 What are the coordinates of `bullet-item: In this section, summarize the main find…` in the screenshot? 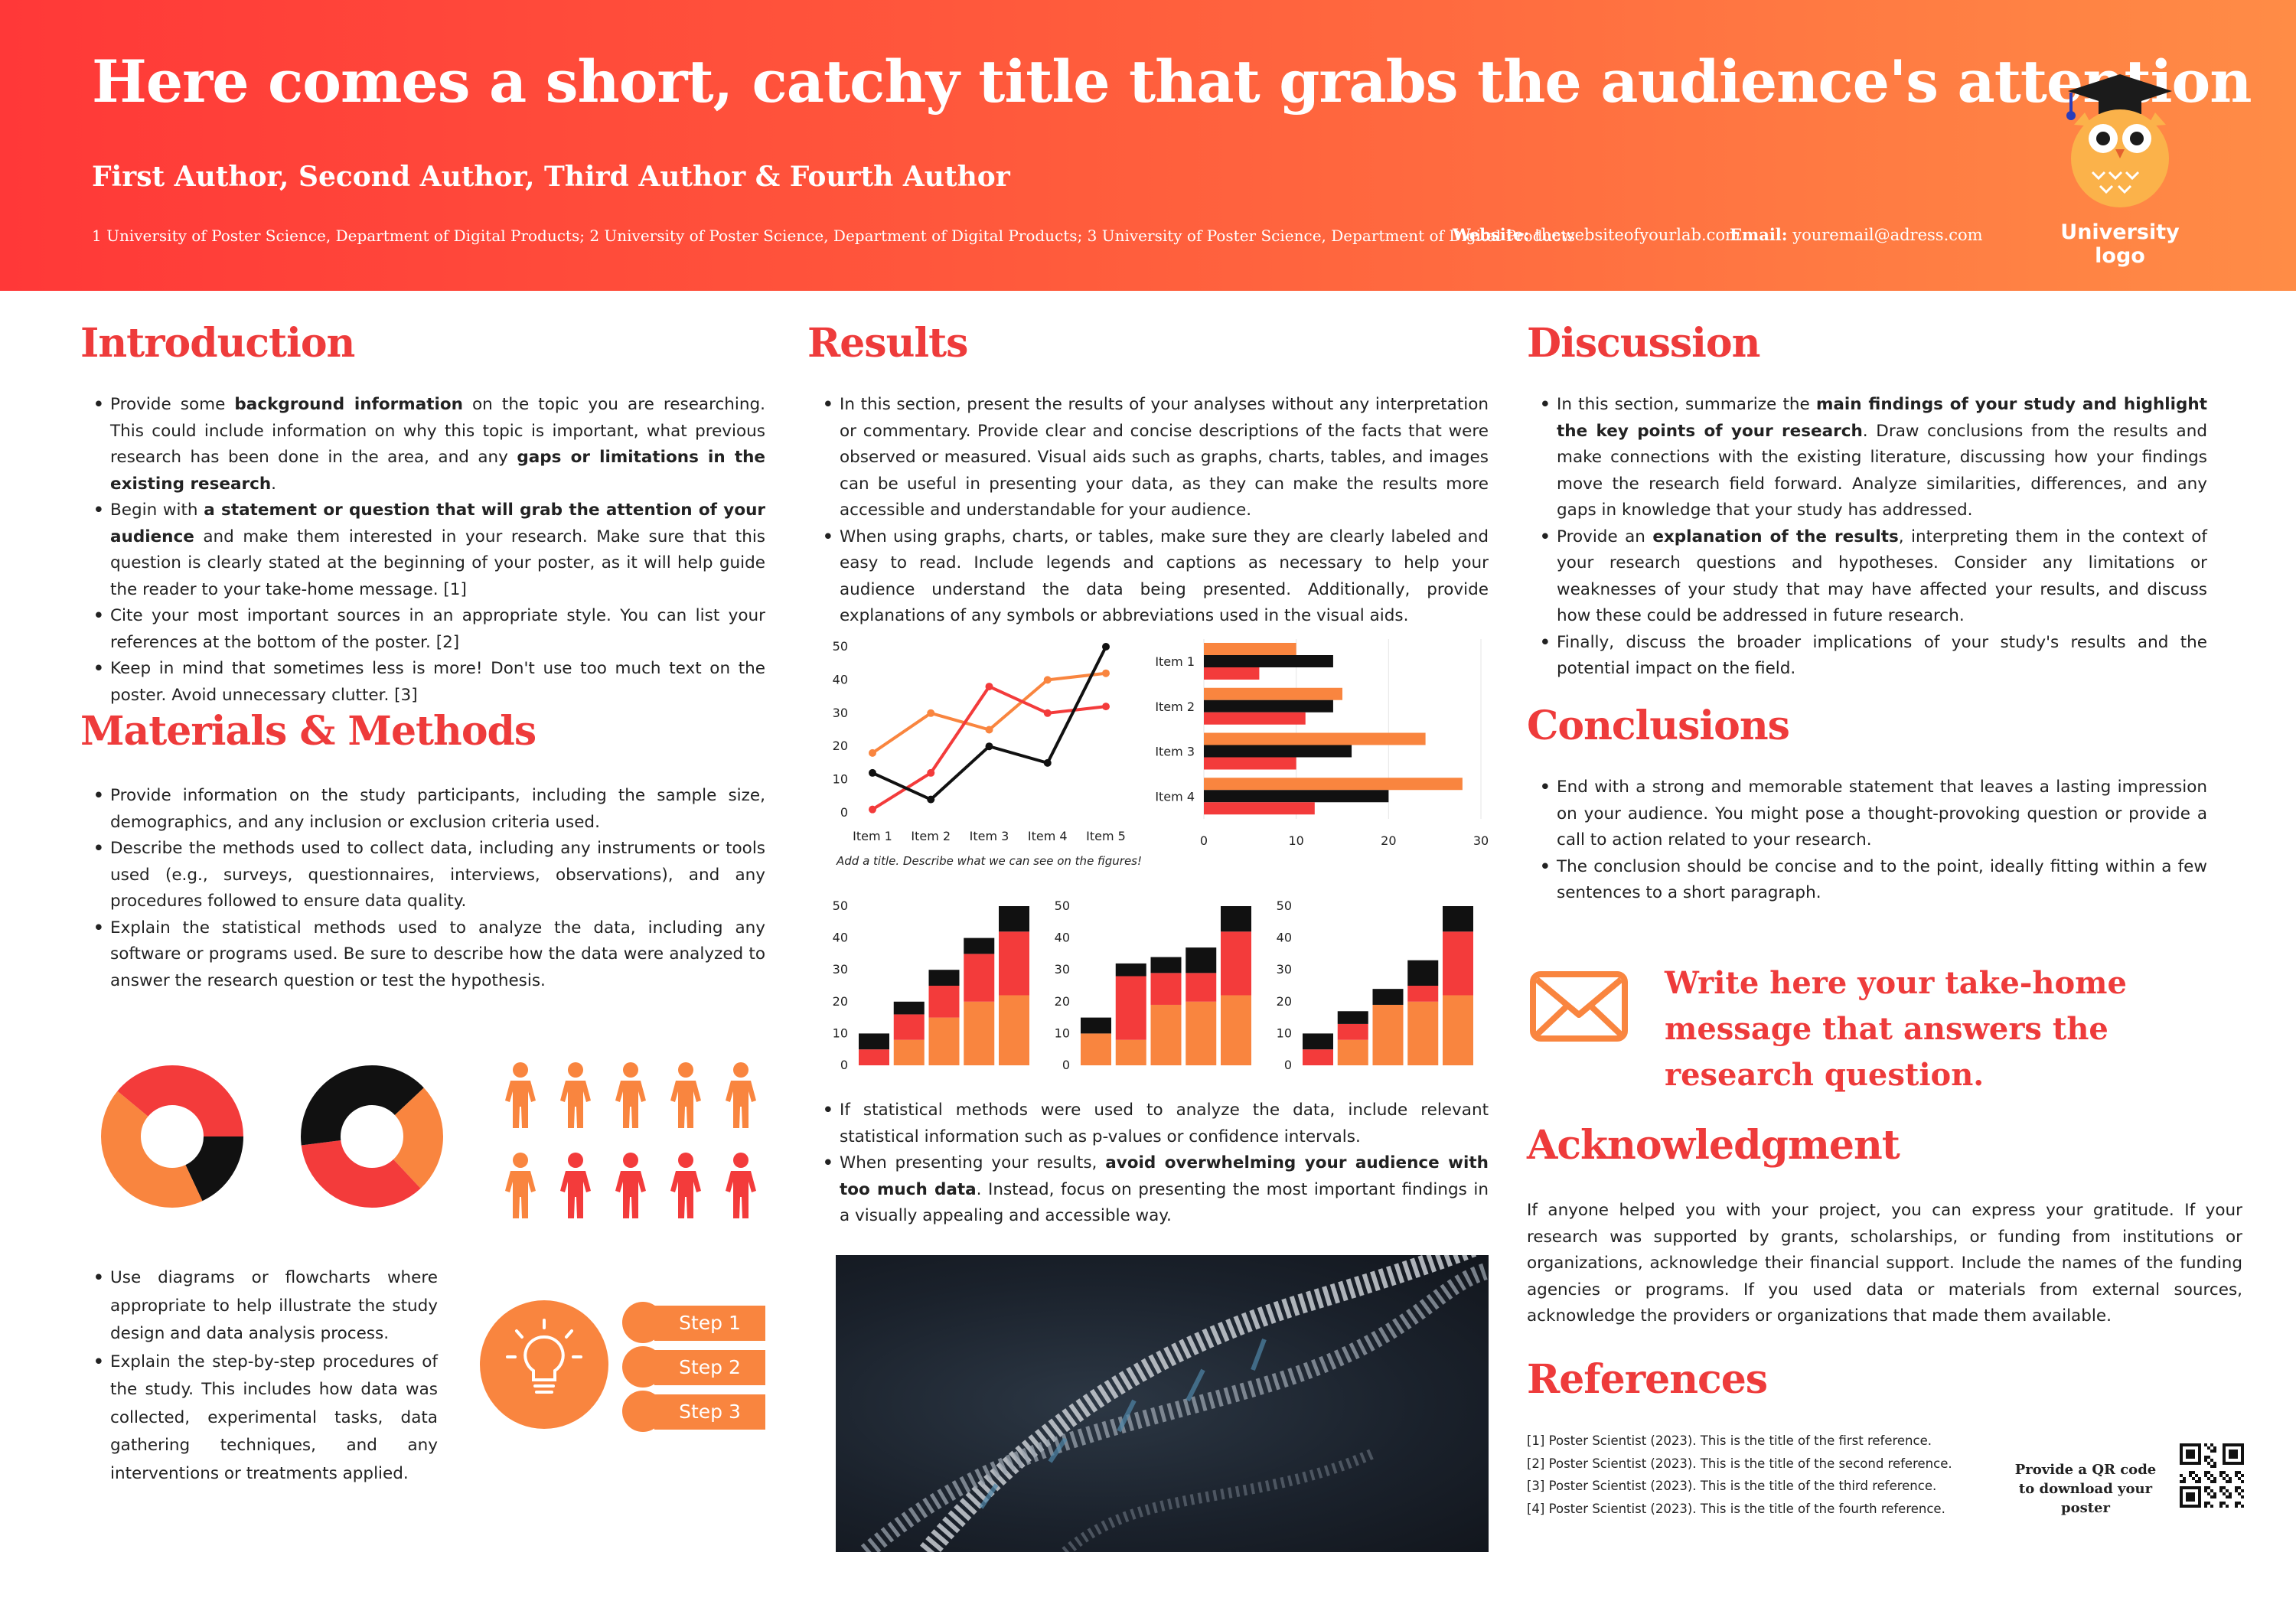 It's located at (1873, 458).